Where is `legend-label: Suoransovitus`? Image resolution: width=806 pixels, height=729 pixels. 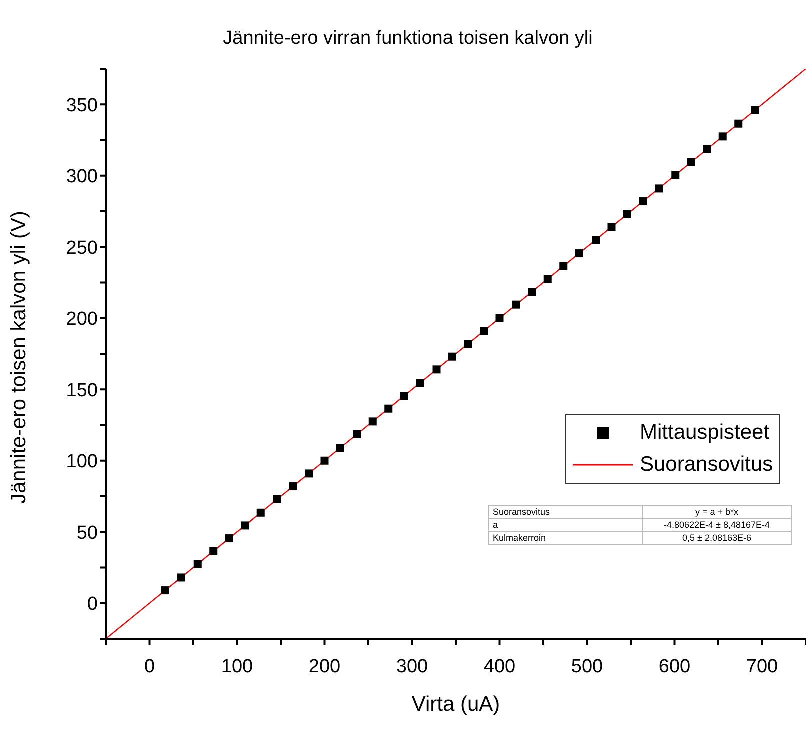
legend-label: Suoransovitus is located at coordinates (707, 465).